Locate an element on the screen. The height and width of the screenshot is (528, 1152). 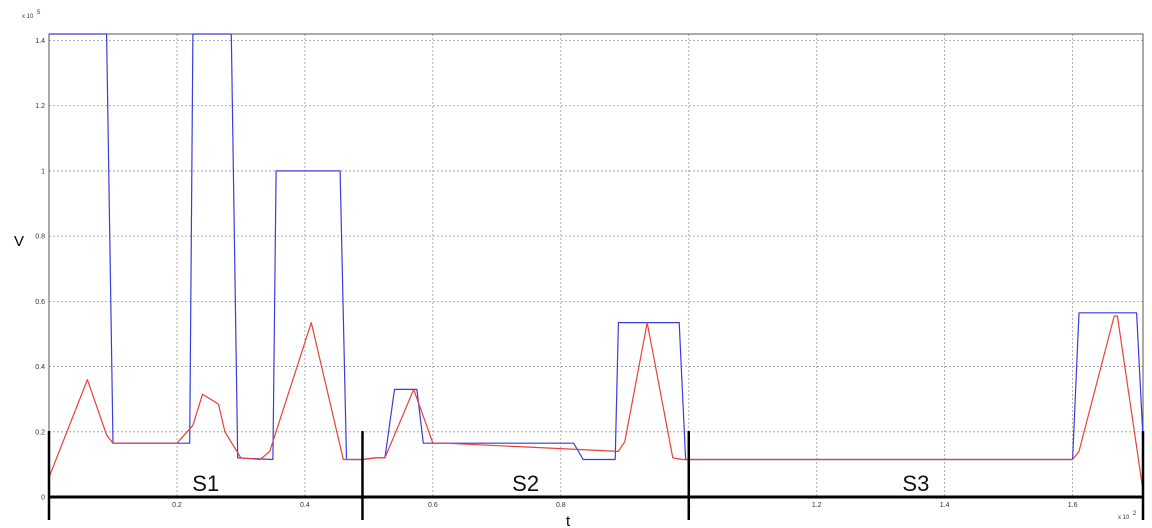
segment-label: S2 is located at coordinates (525, 483).